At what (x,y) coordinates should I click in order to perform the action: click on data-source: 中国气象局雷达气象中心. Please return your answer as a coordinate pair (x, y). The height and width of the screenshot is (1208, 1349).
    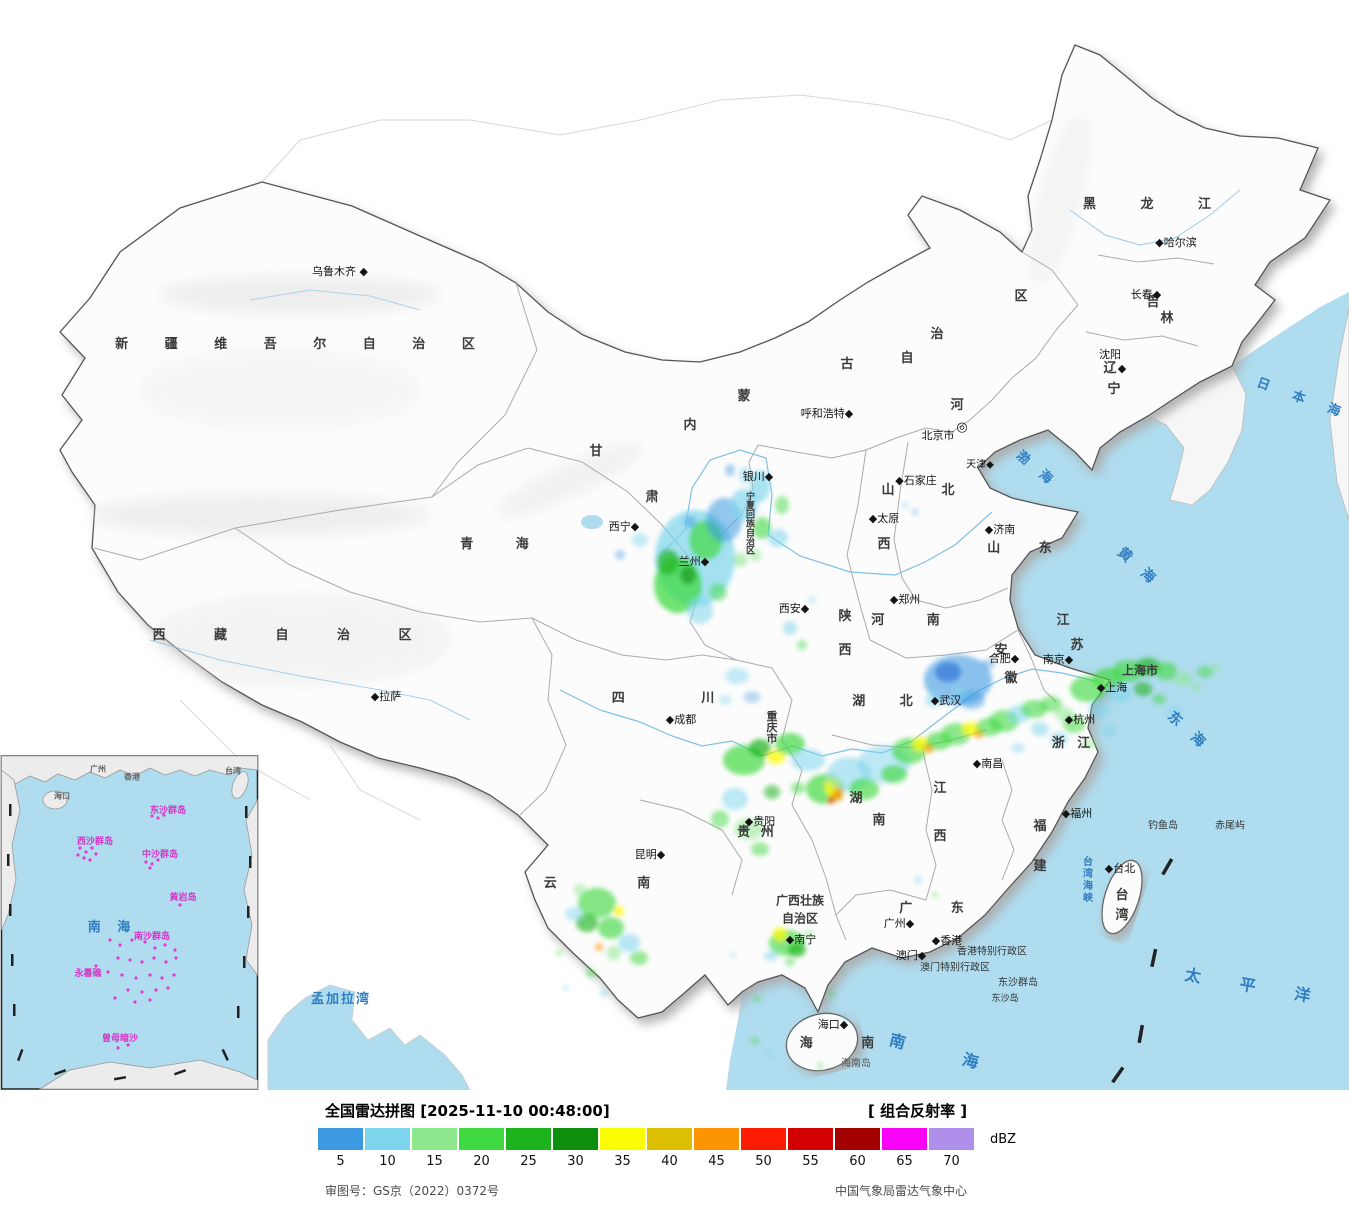
    Looking at the image, I should click on (901, 1191).